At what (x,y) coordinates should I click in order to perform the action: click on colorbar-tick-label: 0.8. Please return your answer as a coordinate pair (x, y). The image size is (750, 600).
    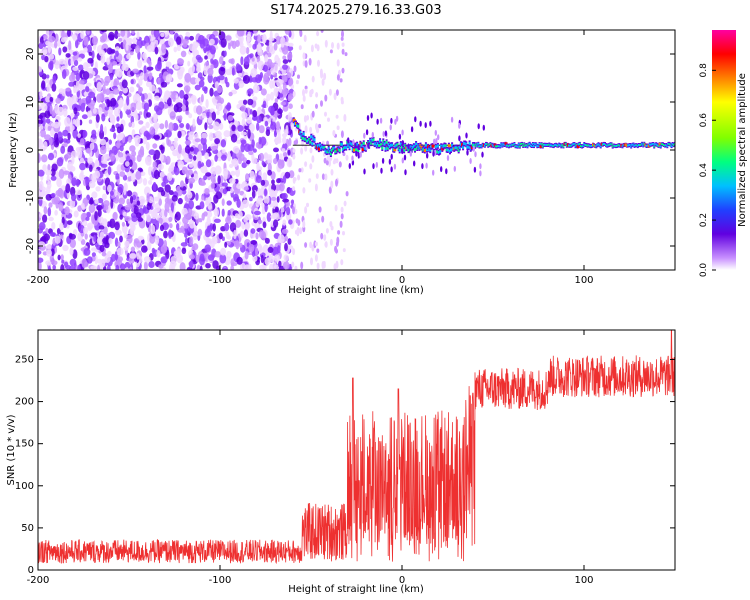
    Looking at the image, I should click on (704, 70).